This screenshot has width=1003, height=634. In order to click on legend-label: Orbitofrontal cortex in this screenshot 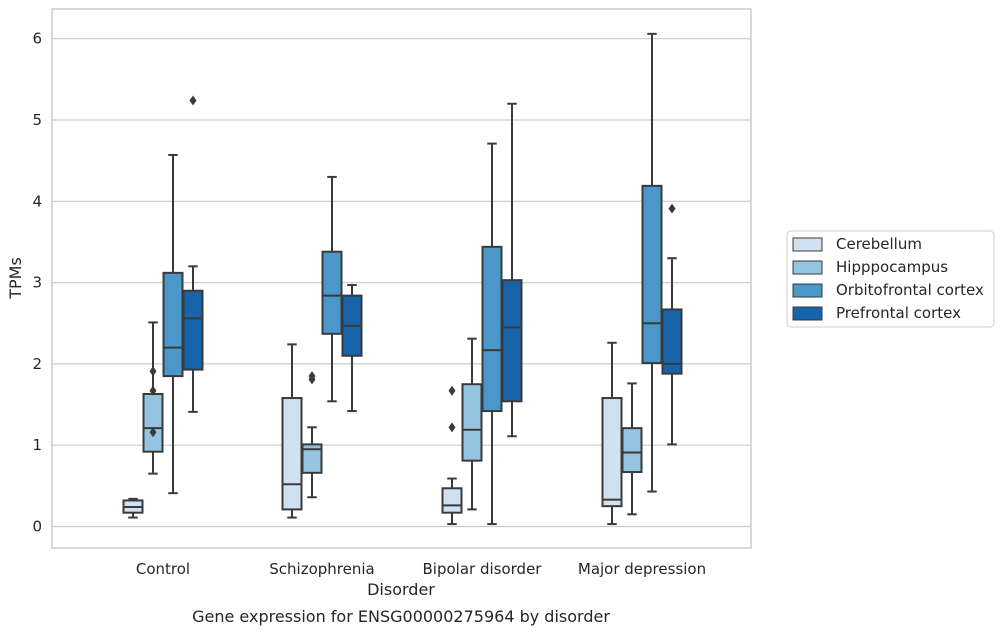, I will do `click(910, 290)`.